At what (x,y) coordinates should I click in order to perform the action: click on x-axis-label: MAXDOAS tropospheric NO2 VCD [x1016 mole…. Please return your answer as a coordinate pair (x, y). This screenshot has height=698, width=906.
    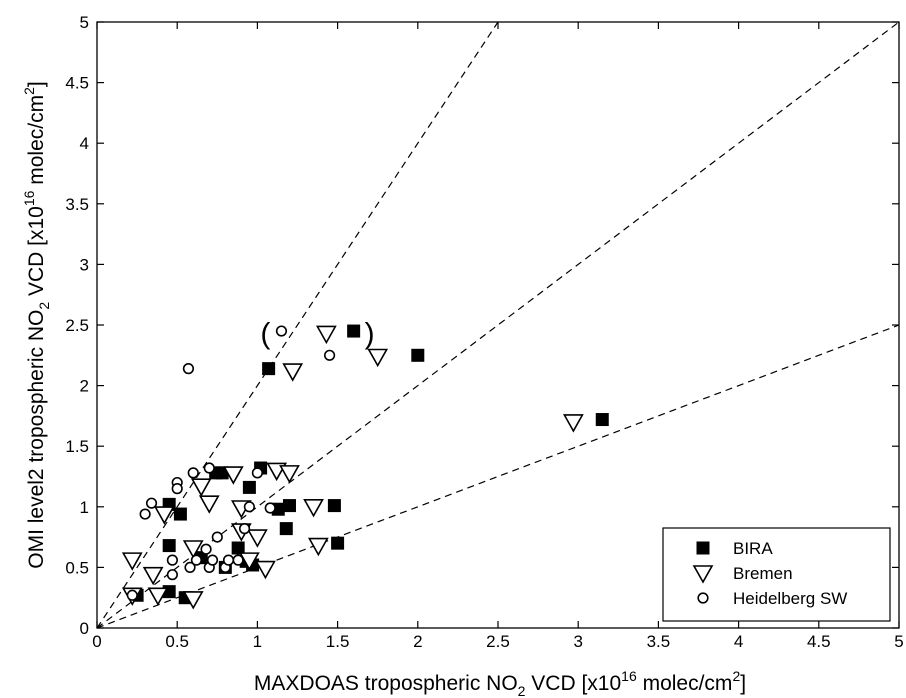
    Looking at the image, I should click on (500, 683).